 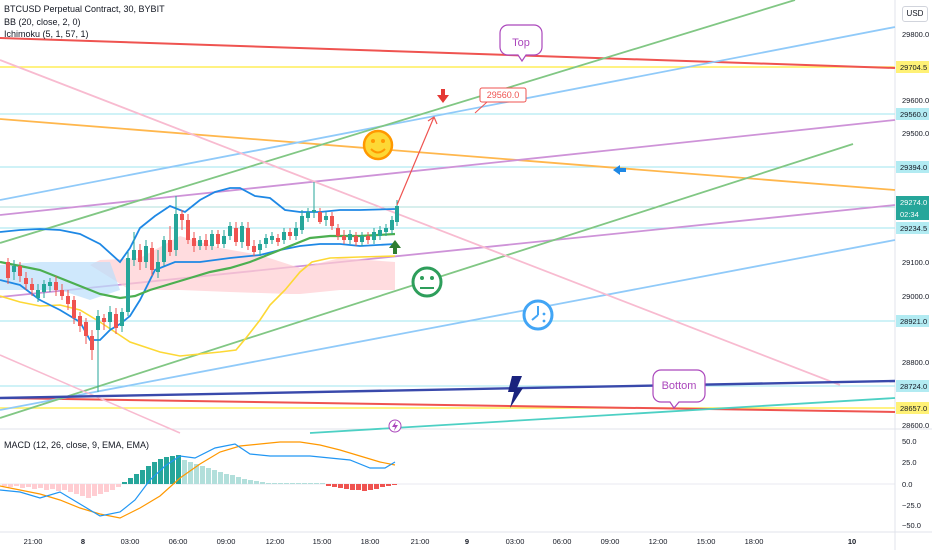 I want to click on trendline-teal, so click(x=602, y=415).